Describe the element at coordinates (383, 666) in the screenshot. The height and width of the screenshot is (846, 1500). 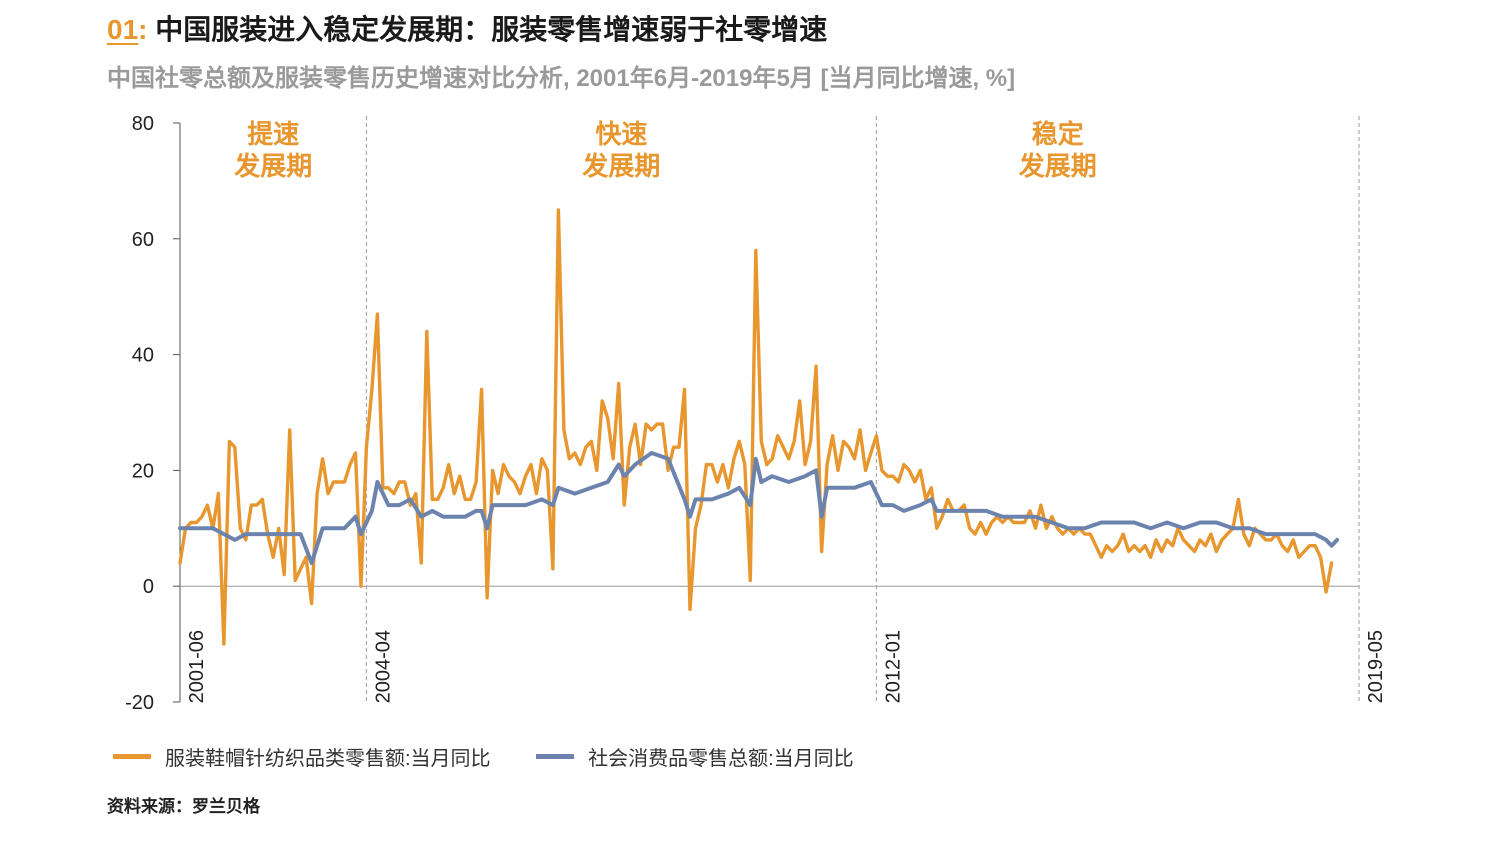
I see `x-tick-label: 2004-04` at that location.